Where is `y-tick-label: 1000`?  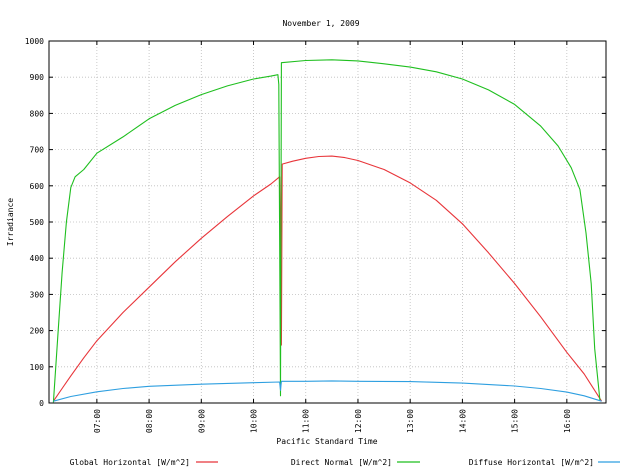
y-tick-label: 1000 is located at coordinates (34, 41).